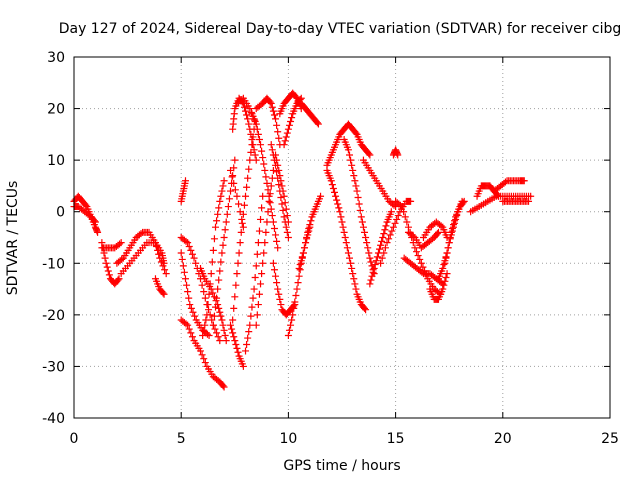  I want to click on y-tick-label: -20, so click(53, 316).